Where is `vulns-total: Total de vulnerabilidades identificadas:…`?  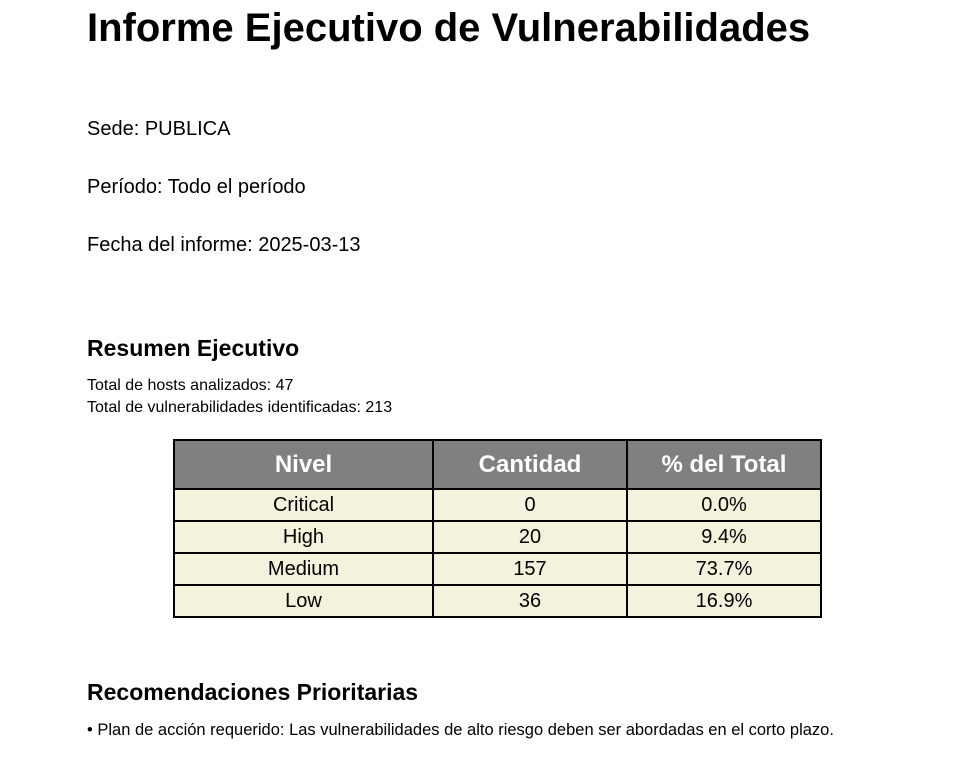 vulns-total: Total de vulnerabilidades identificadas:… is located at coordinates (240, 407).